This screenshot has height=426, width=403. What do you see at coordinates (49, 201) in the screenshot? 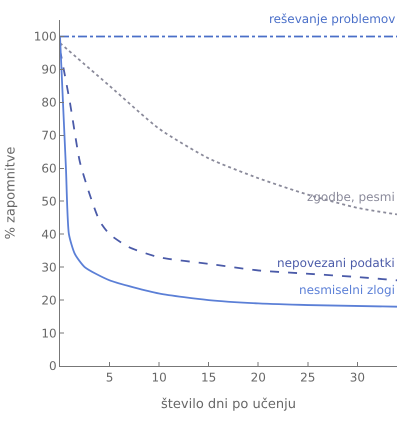
I see `y-tick-label: 50` at bounding box center [49, 201].